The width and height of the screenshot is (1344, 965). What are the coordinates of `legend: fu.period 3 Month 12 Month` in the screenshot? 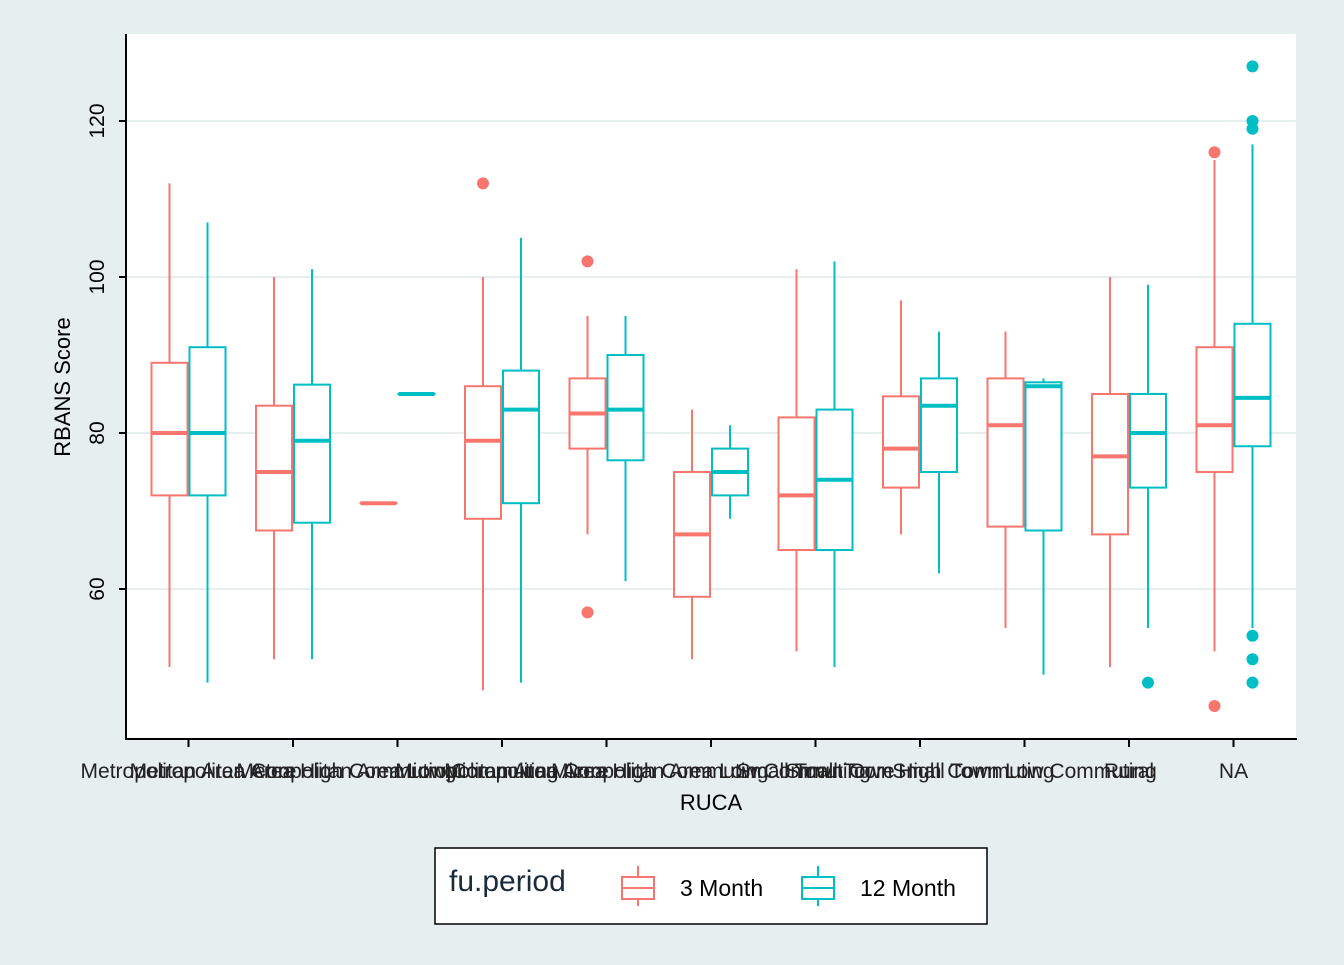 It's located at (711, 886).